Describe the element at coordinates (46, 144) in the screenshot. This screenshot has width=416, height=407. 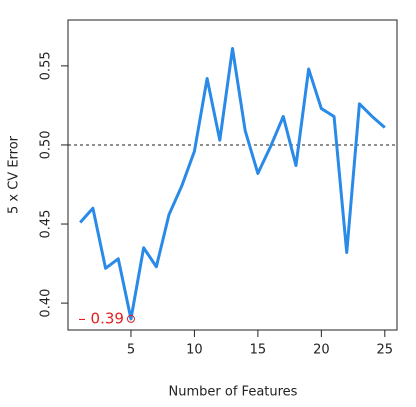
I see `y-tick-label: 0.50` at that location.